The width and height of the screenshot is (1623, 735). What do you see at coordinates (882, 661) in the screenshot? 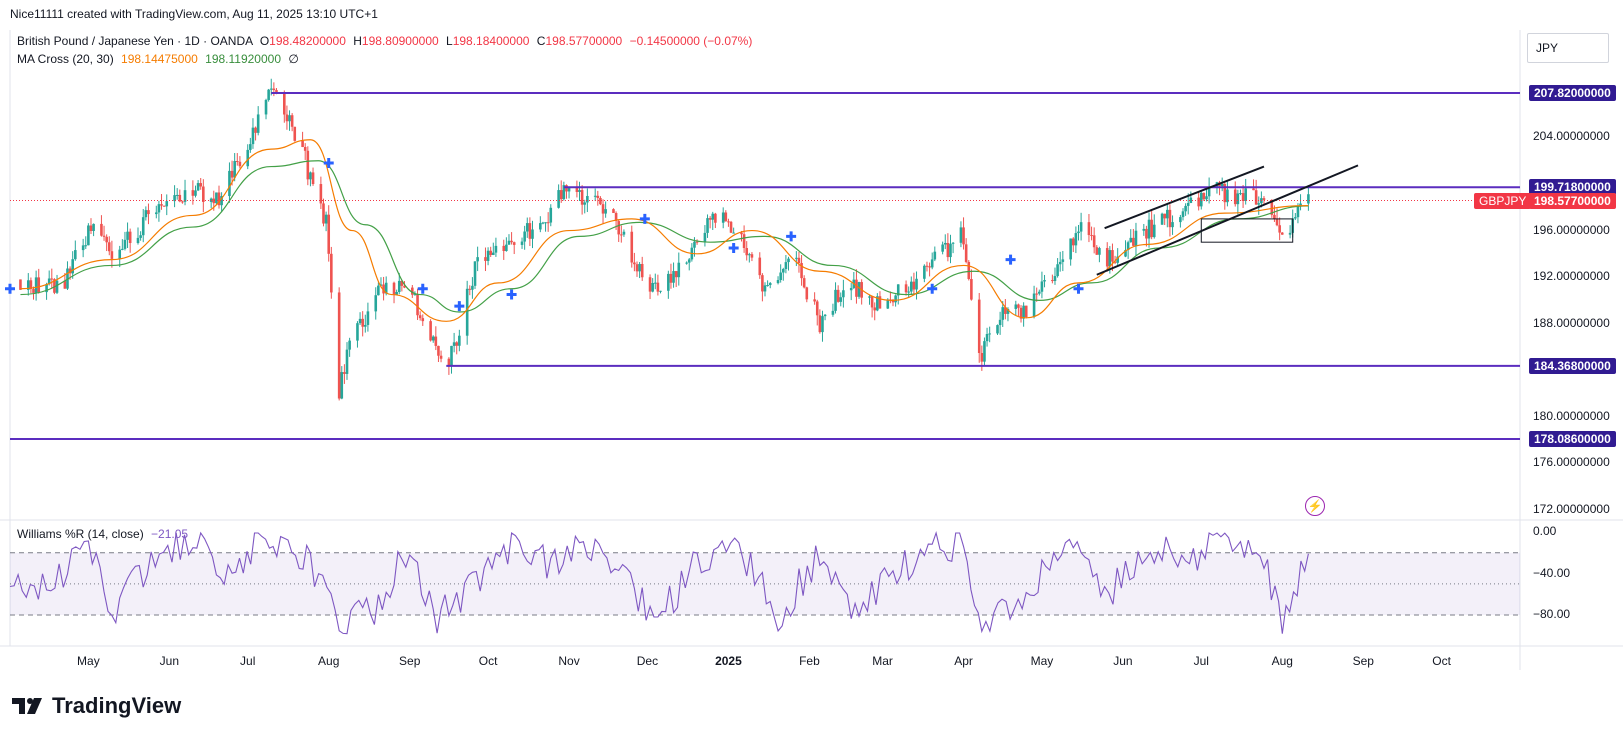
I see `time-tick-label: Mar` at bounding box center [882, 661].